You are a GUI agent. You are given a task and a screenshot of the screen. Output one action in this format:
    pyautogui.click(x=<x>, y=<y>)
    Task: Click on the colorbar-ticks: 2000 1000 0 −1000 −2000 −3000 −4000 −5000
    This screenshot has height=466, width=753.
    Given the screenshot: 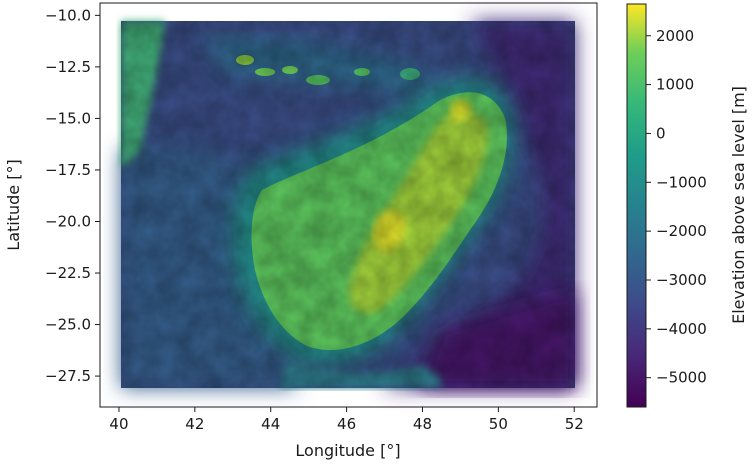 What is the action you would take?
    pyautogui.click(x=676, y=207)
    